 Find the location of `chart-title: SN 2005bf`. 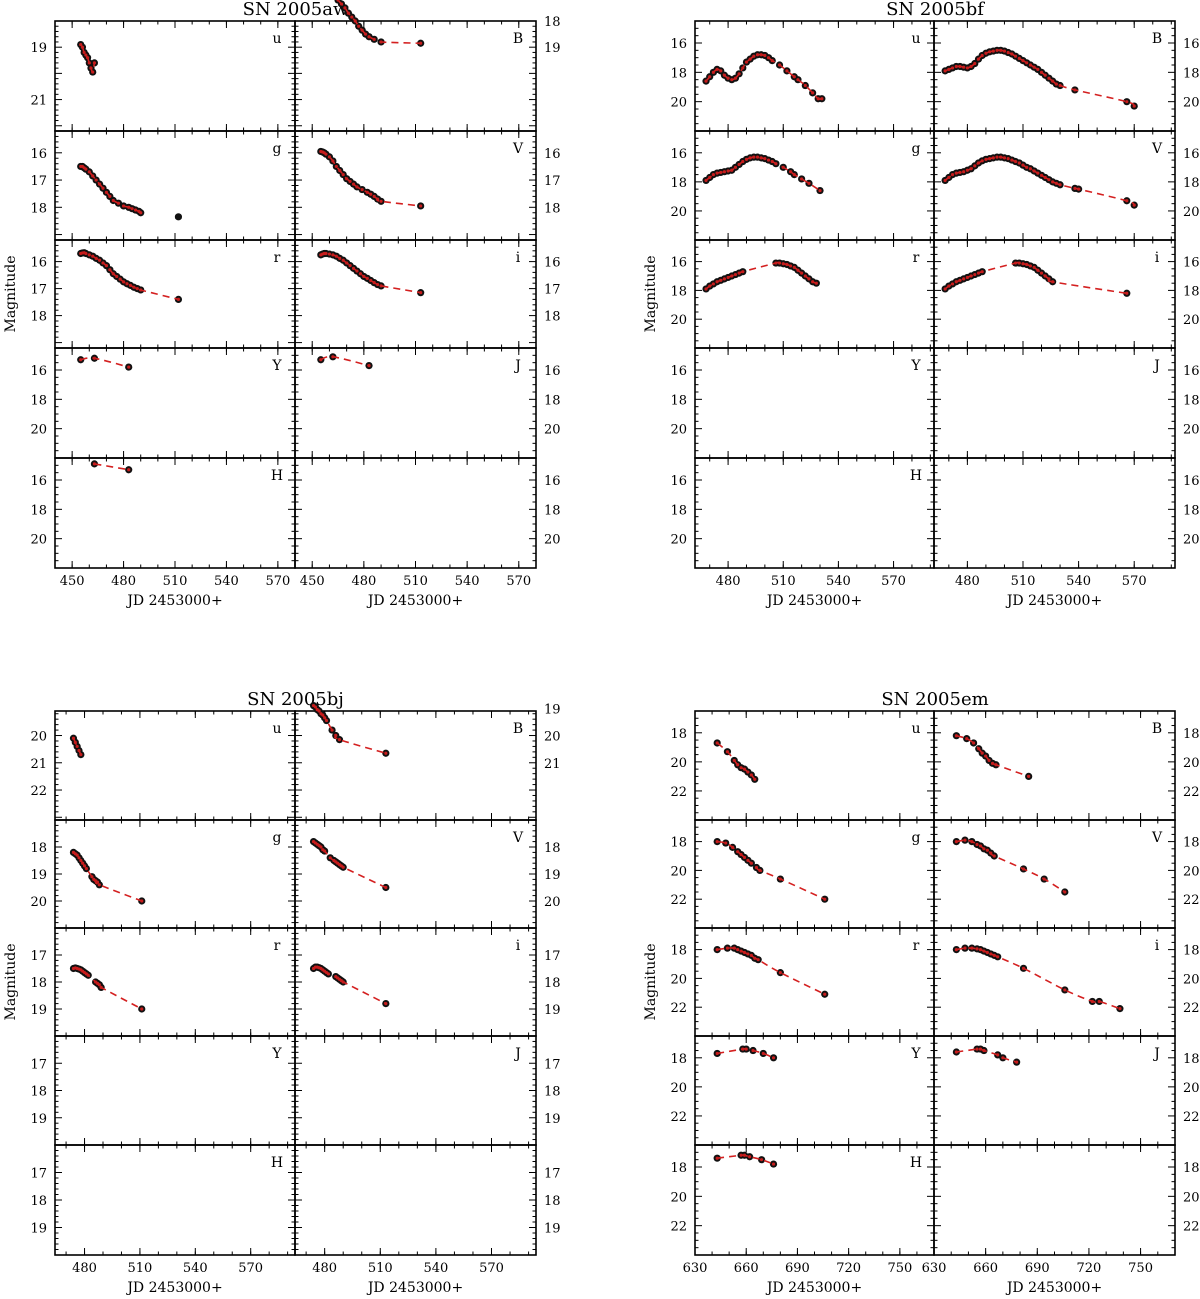

chart-title: SN 2005bf is located at coordinates (935, 10).